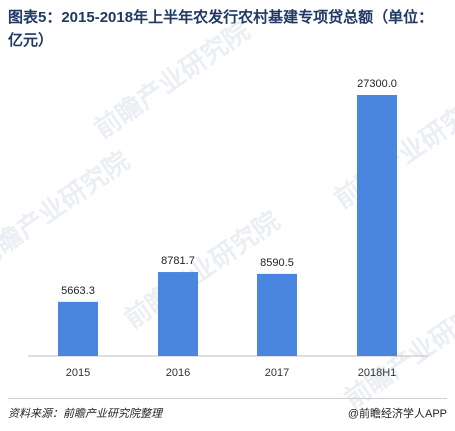  What do you see at coordinates (277, 314) in the screenshot?
I see `bar-2017` at bounding box center [277, 314].